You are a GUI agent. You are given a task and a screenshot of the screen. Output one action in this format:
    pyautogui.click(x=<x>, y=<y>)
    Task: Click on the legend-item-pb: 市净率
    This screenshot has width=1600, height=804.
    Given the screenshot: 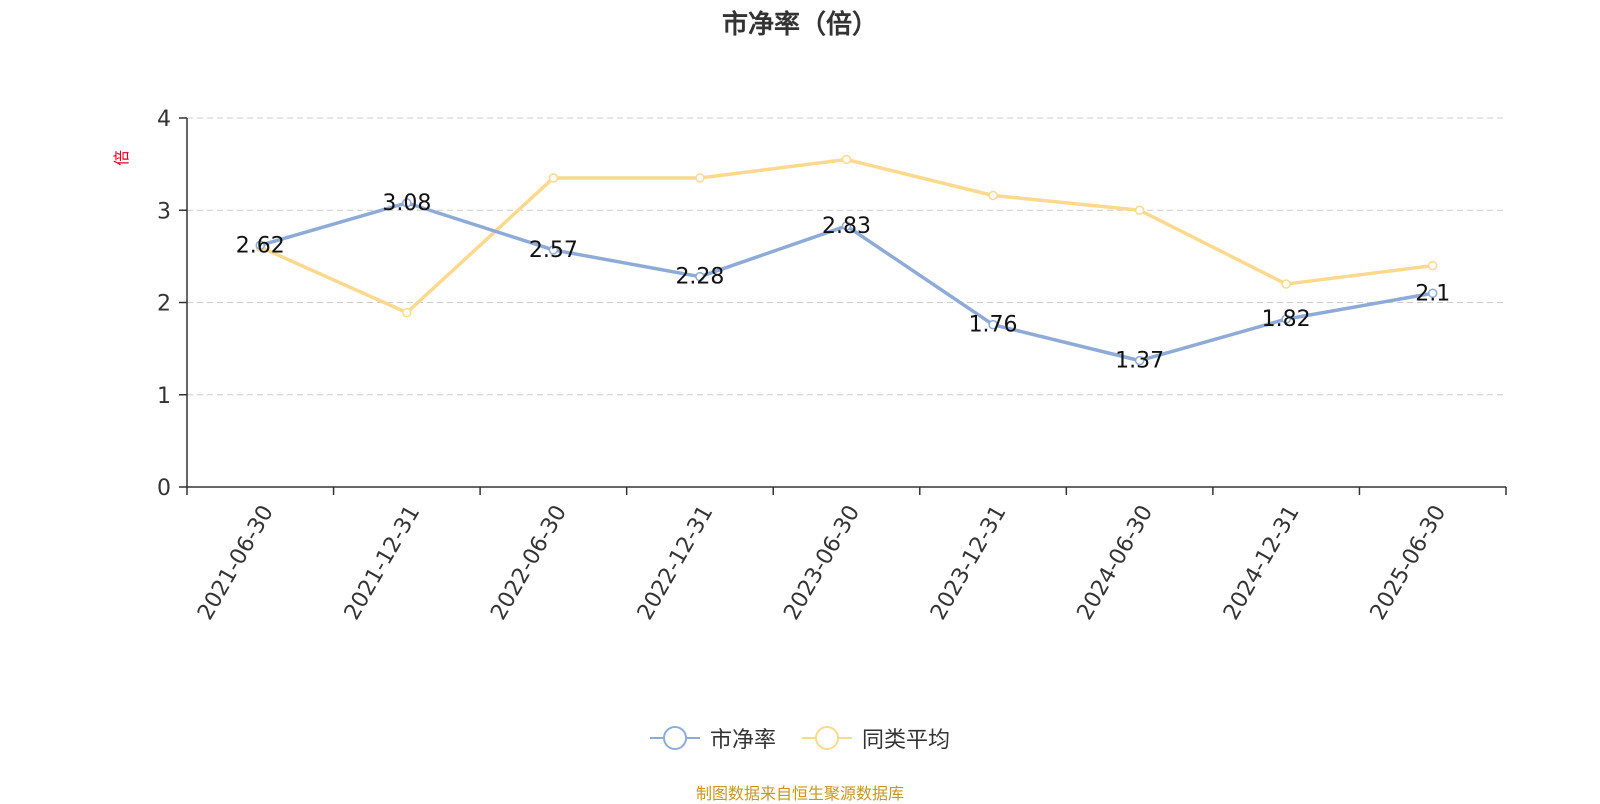 What is the action you would take?
    pyautogui.click(x=712, y=738)
    